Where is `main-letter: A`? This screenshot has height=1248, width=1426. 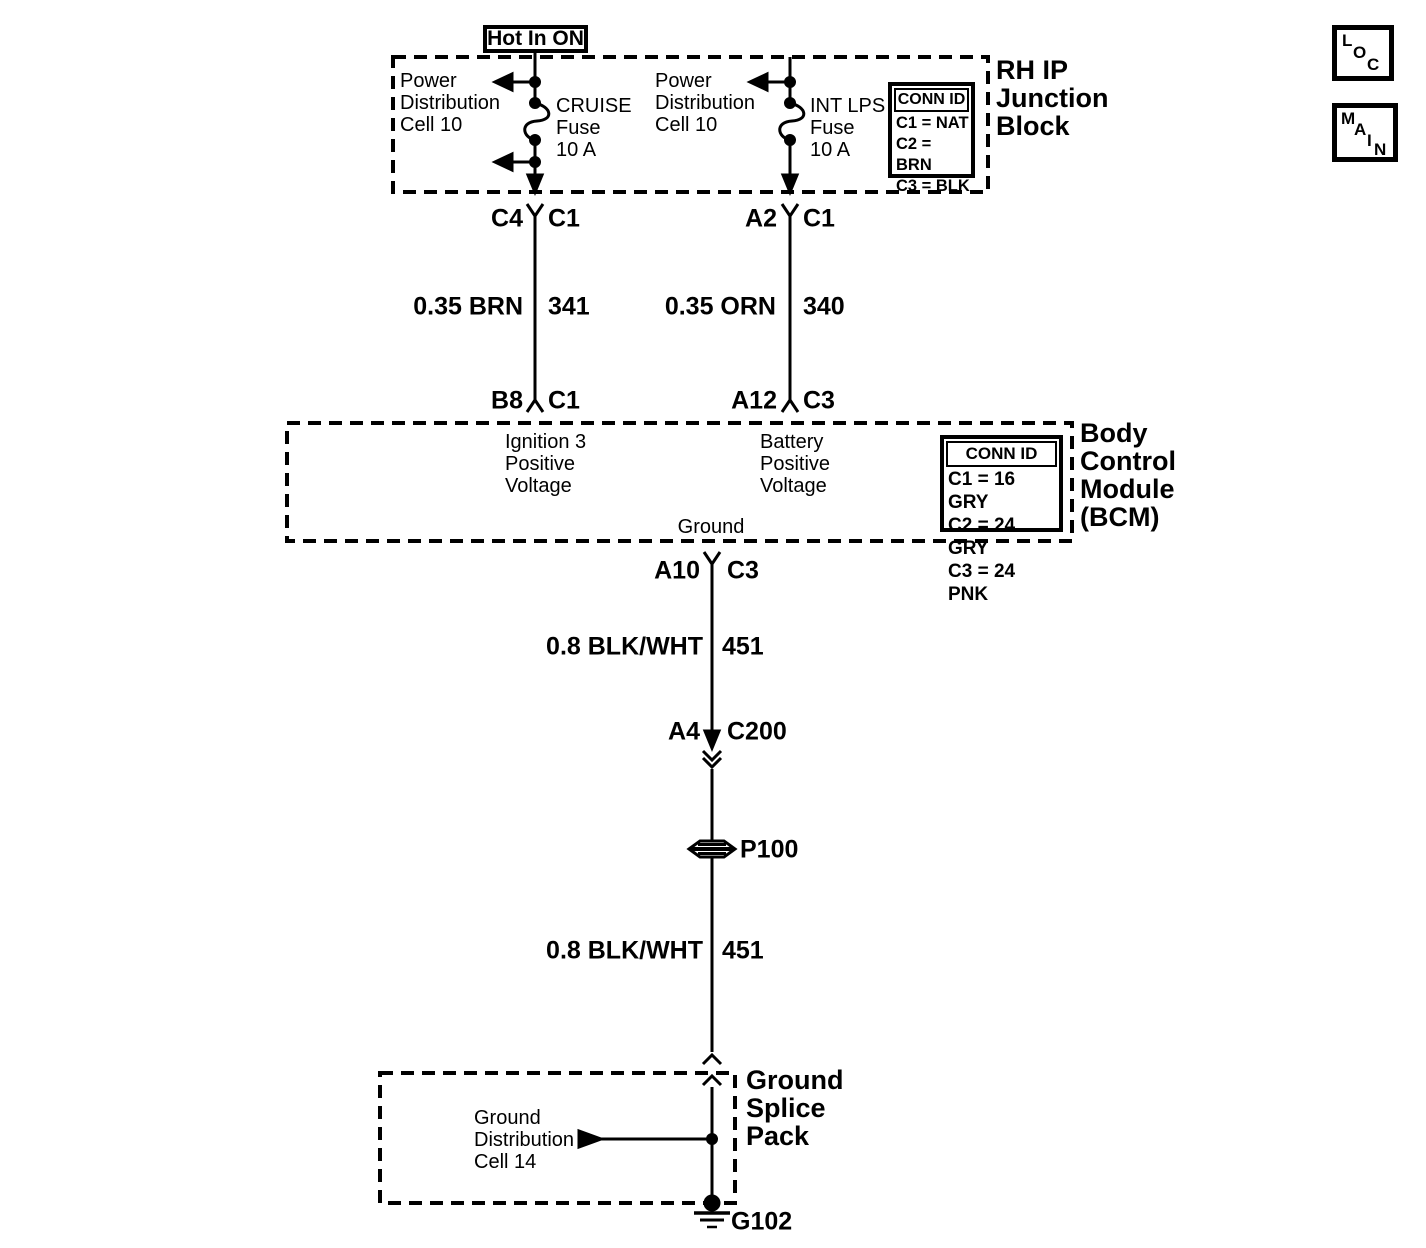 main-letter: A is located at coordinates (1360, 129).